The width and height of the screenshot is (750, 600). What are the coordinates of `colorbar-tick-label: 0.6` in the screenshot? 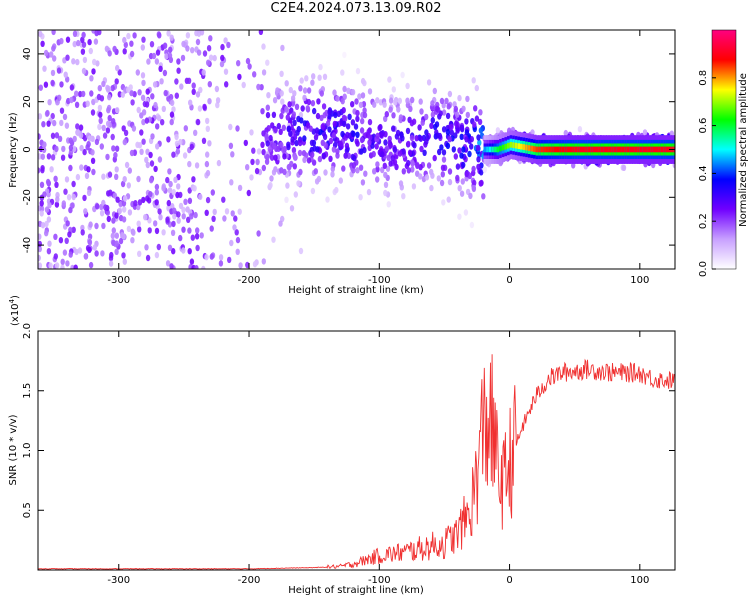 It's located at (703, 126).